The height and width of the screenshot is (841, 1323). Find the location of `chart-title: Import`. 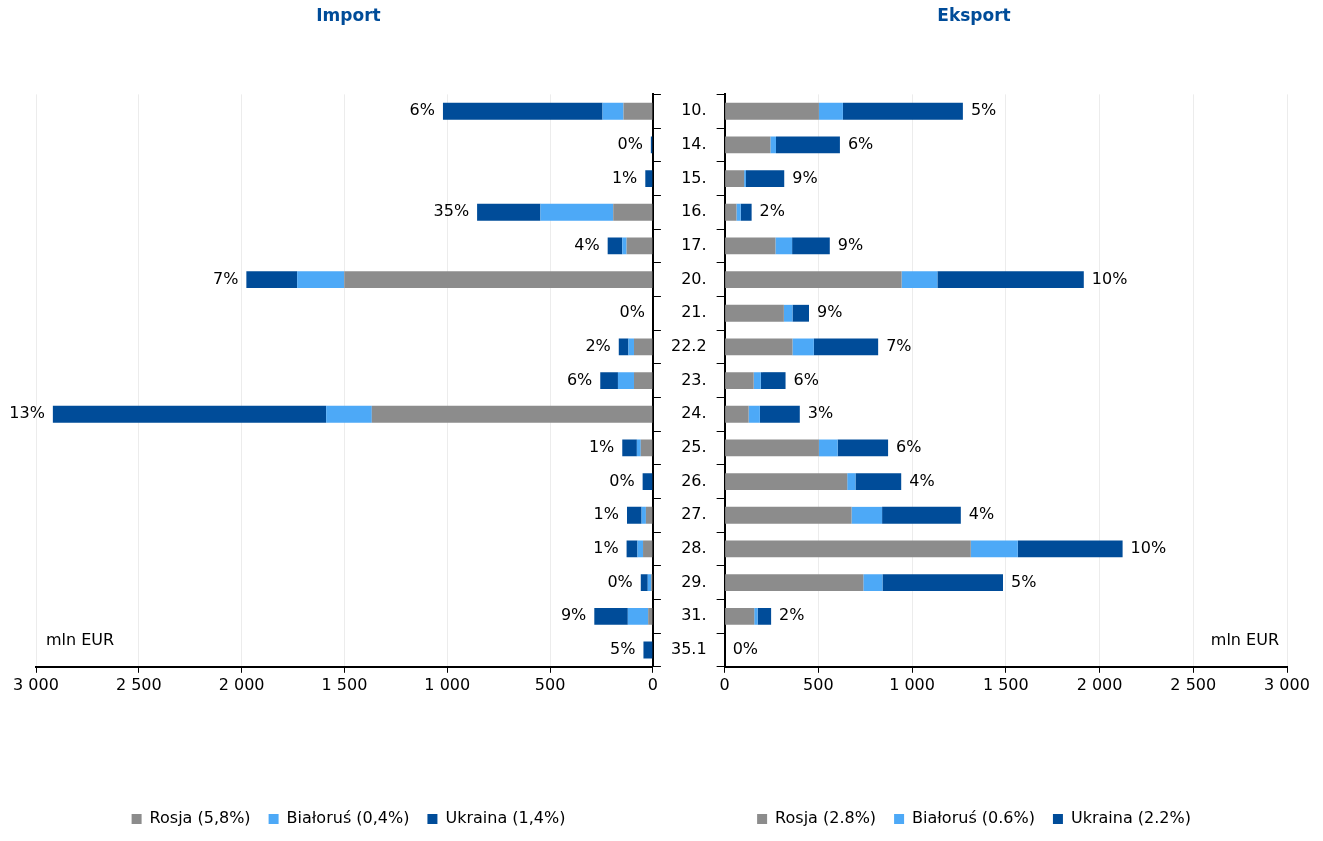

chart-title: Import is located at coordinates (348, 14).